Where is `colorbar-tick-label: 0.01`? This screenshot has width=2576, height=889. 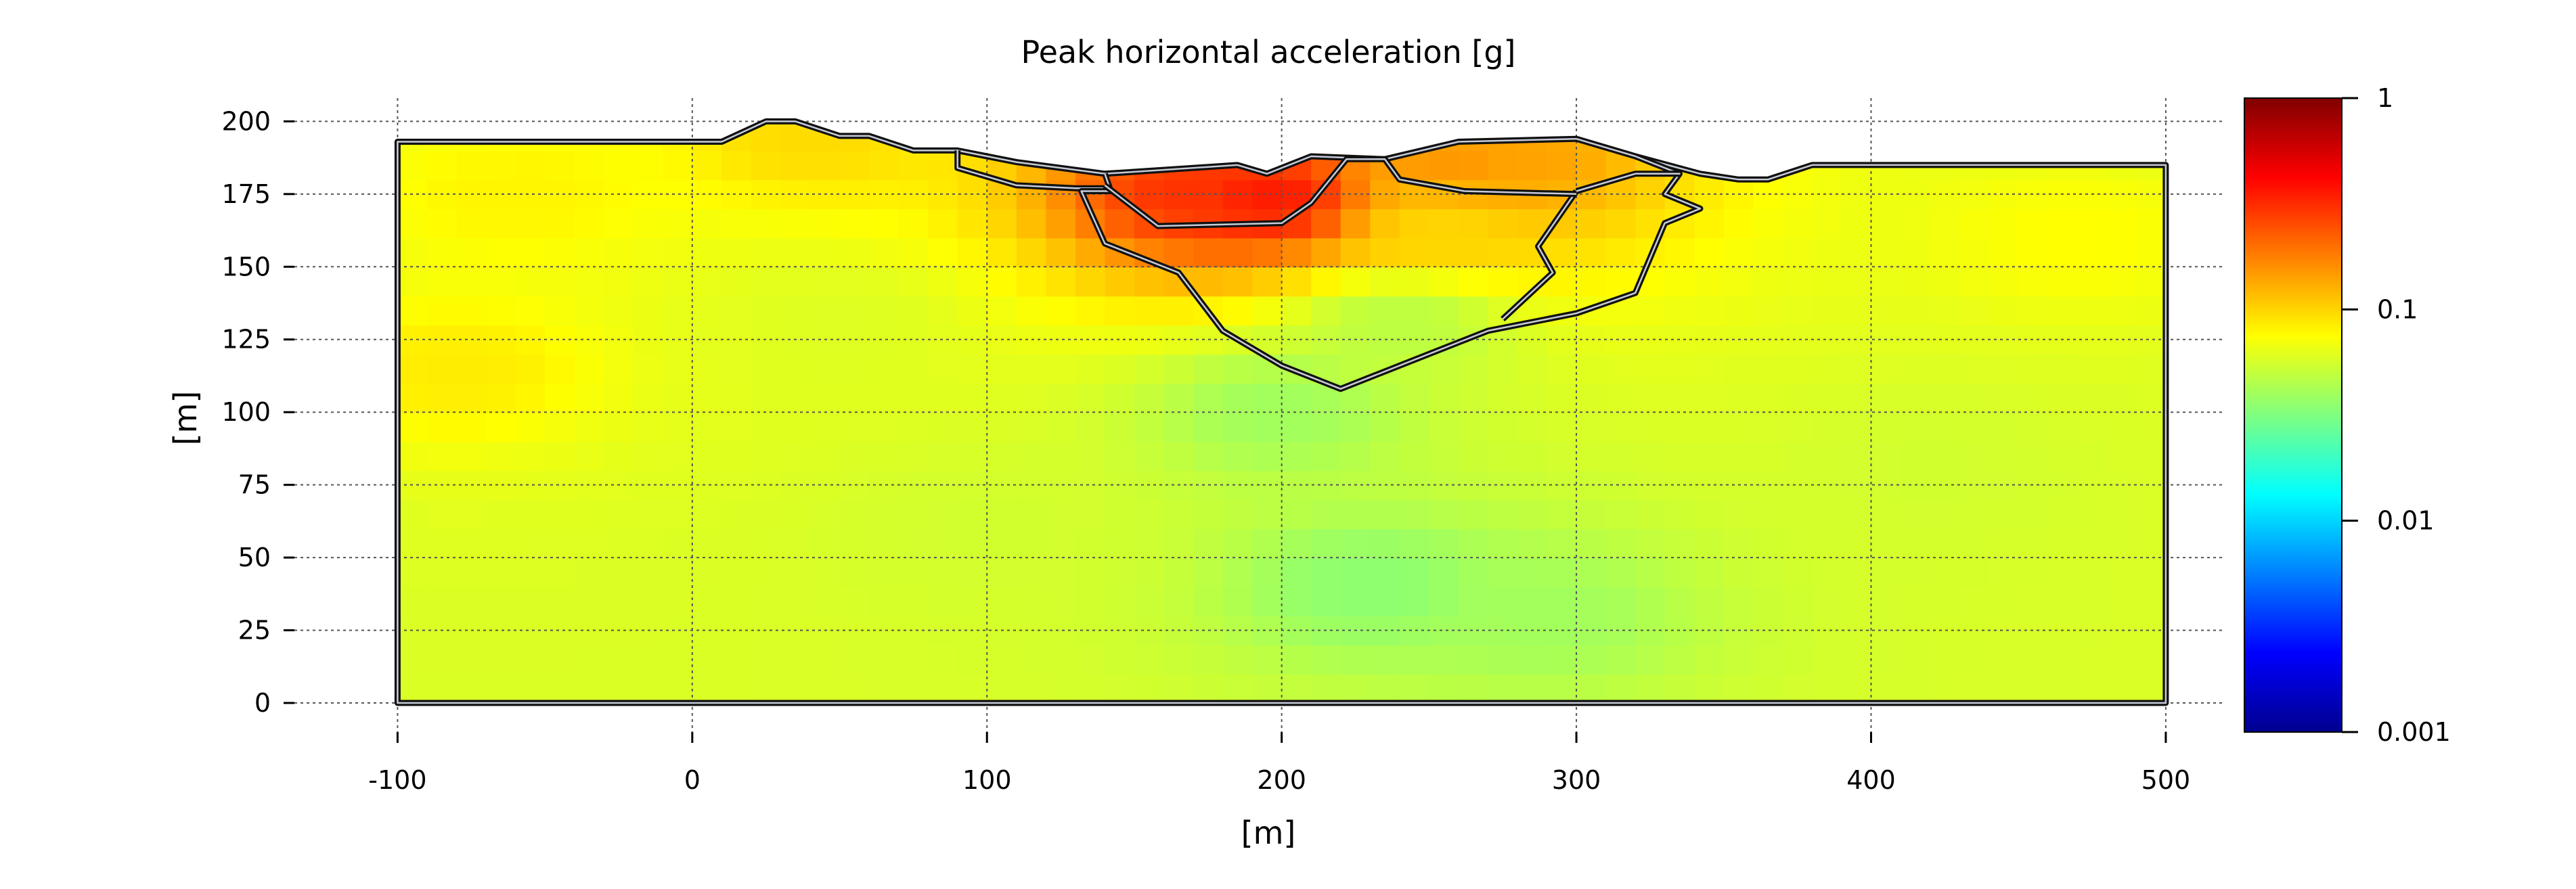
colorbar-tick-label: 0.01 is located at coordinates (2406, 521).